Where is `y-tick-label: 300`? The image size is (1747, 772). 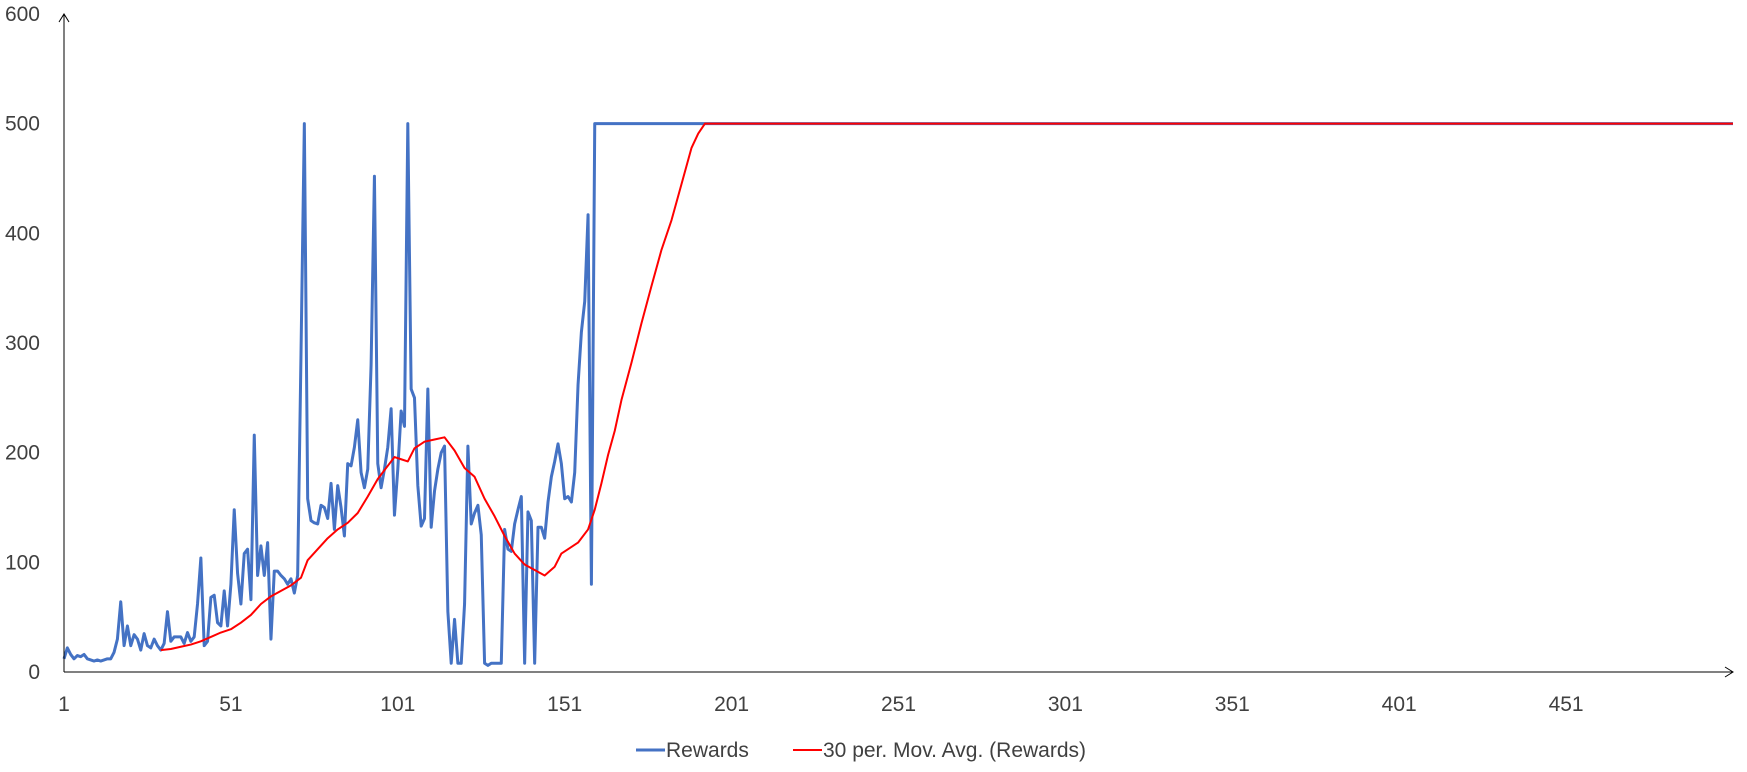
y-tick-label: 300 is located at coordinates (22, 343).